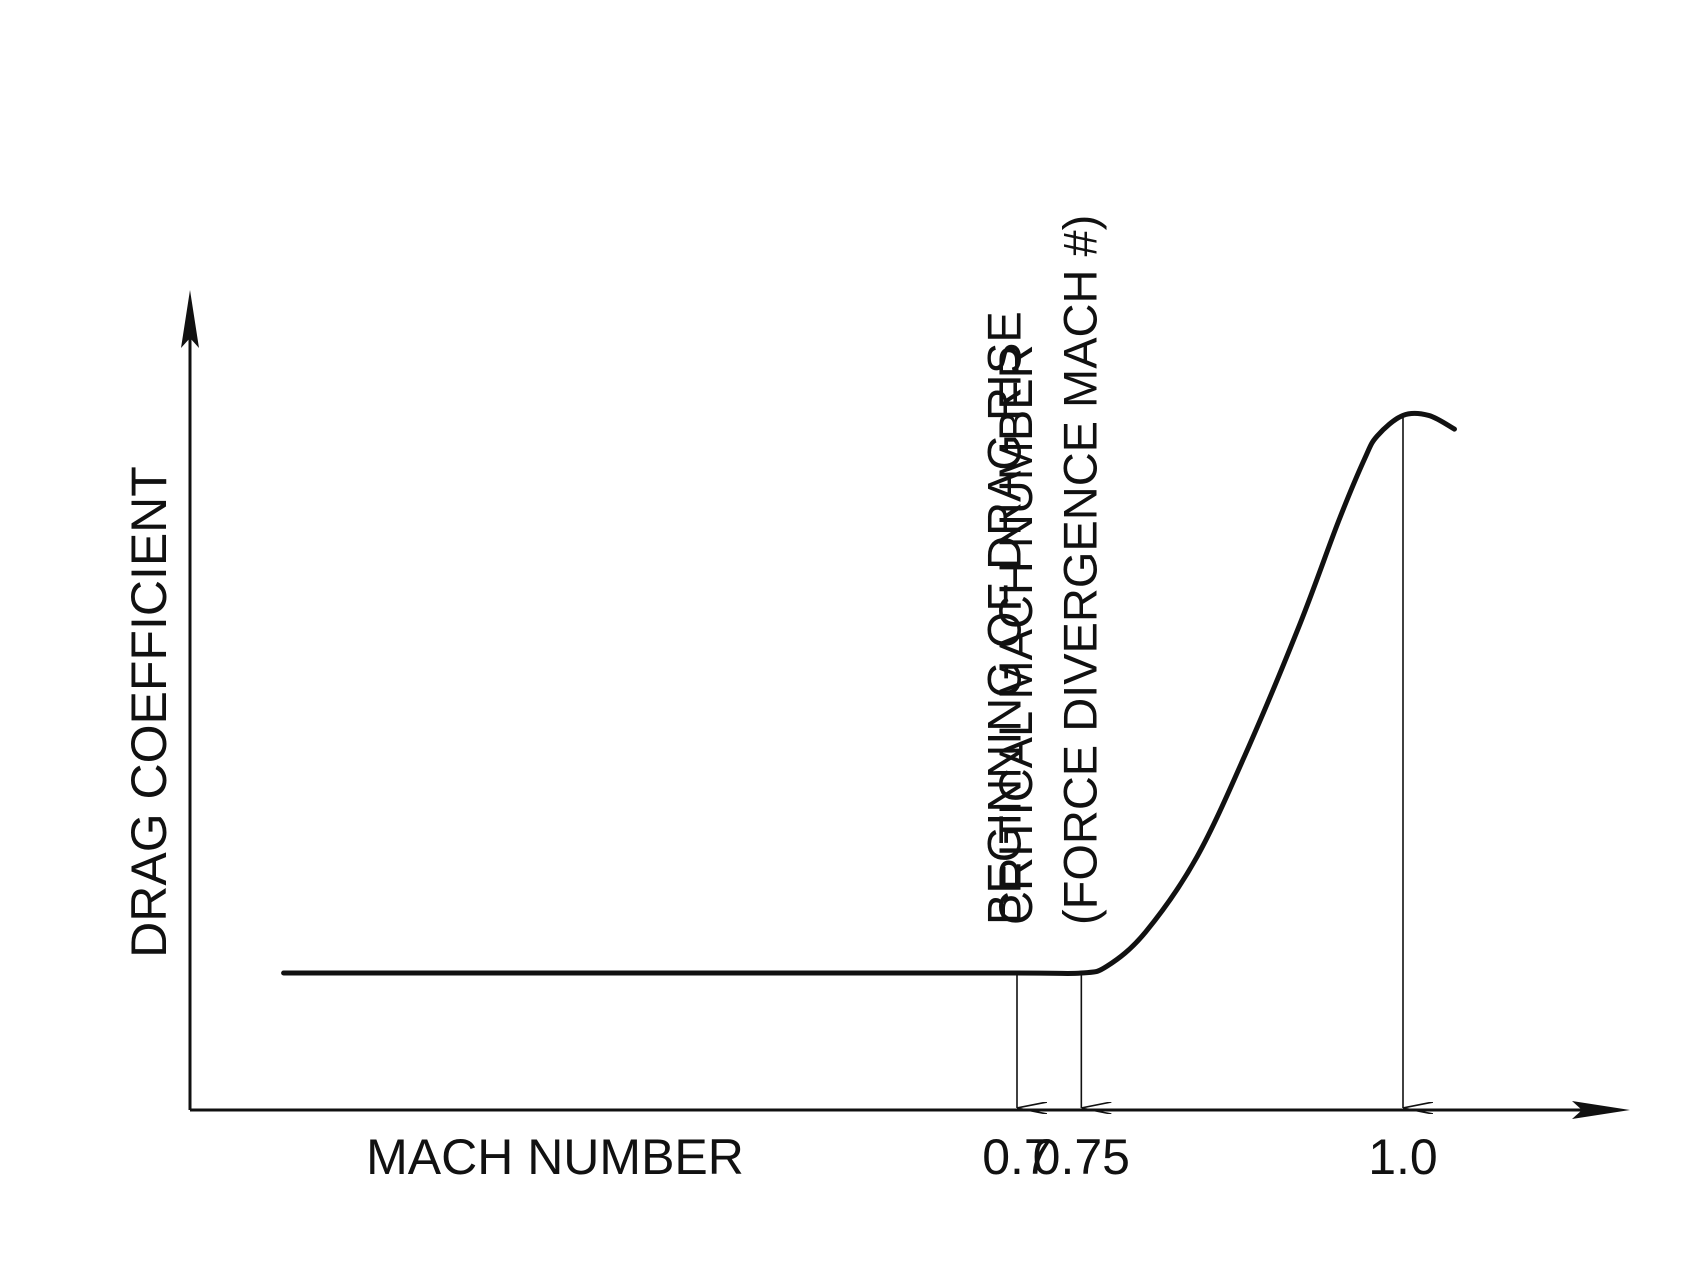  I want to click on x-tick-label: 0.7, so click(1017, 1157).